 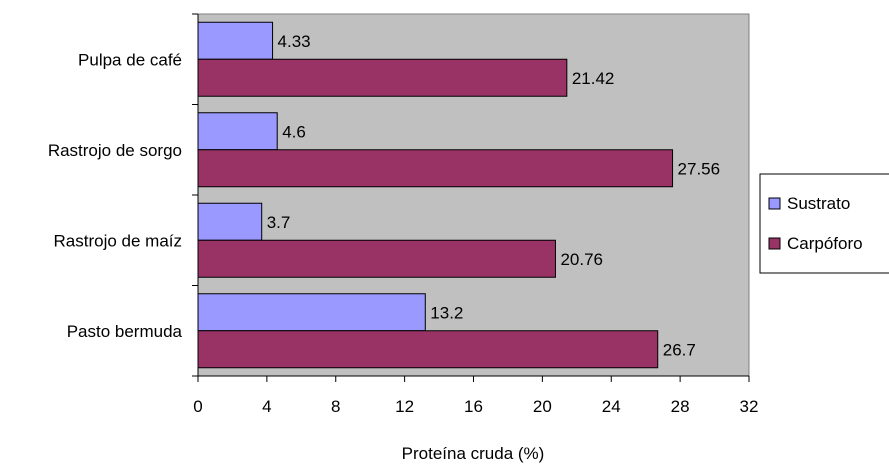 What do you see at coordinates (611, 406) in the screenshot?
I see `tick-label: 24` at bounding box center [611, 406].